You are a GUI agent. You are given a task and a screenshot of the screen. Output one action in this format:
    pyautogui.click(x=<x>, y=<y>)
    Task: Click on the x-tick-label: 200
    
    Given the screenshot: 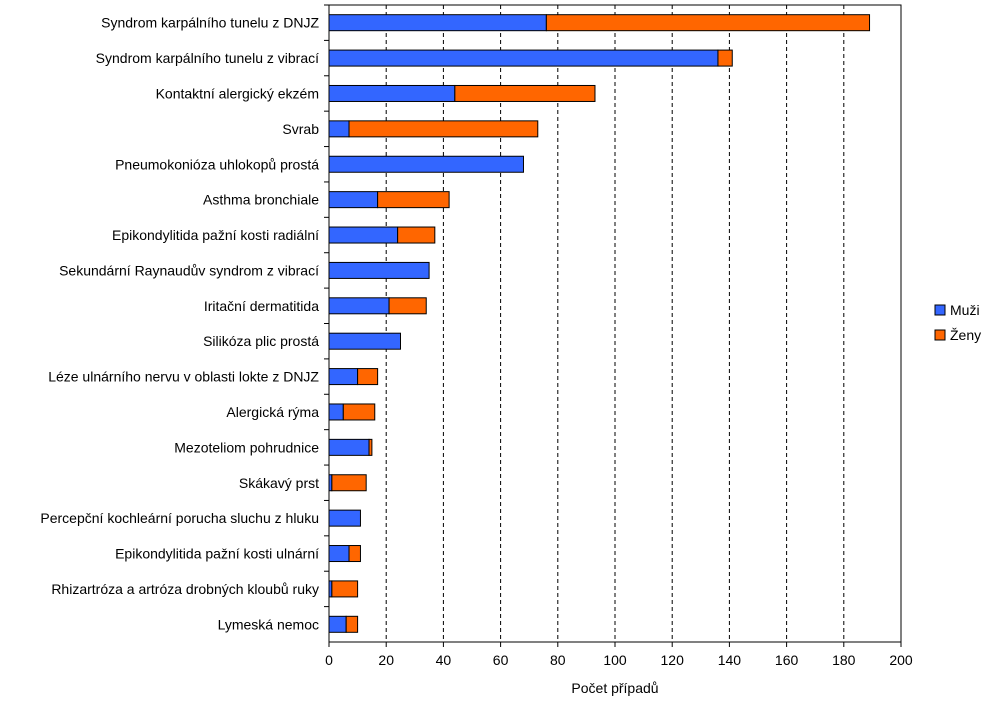 What is the action you would take?
    pyautogui.click(x=901, y=660)
    